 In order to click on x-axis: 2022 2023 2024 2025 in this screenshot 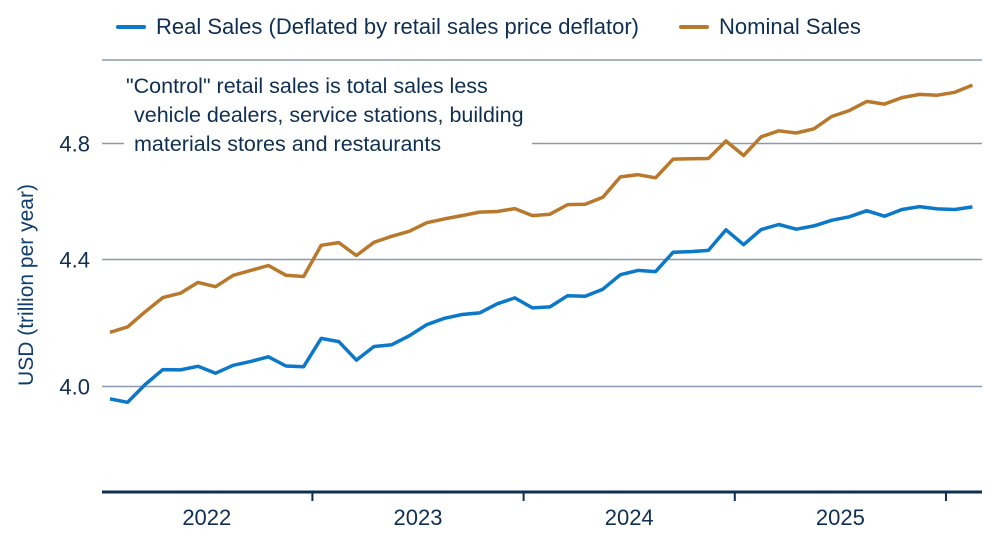, I will do `click(542, 510)`.